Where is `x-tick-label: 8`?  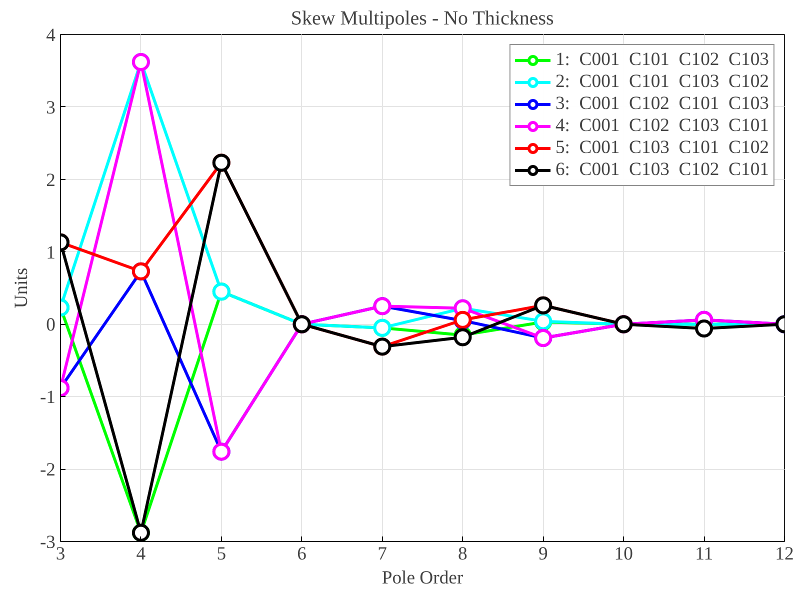
x-tick-label: 8 is located at coordinates (463, 554).